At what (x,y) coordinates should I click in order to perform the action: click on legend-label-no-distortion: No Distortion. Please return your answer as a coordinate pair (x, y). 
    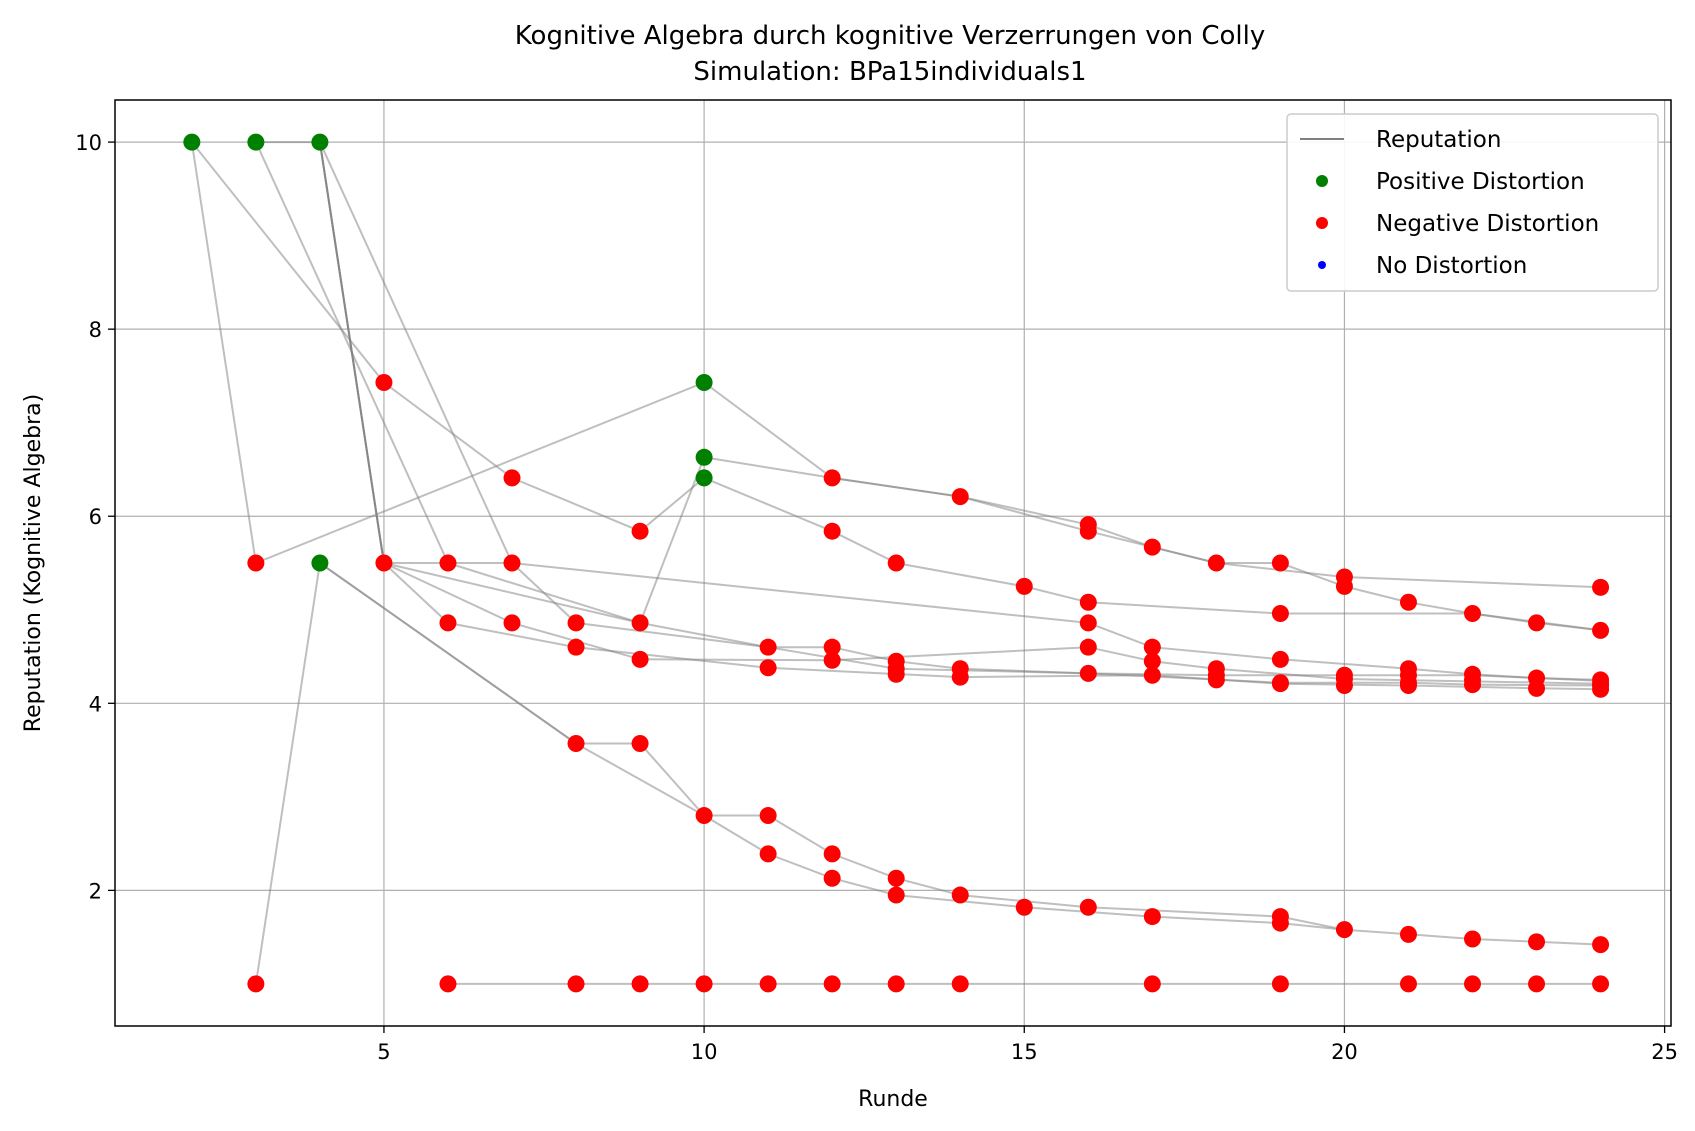
    Looking at the image, I should click on (1451, 266).